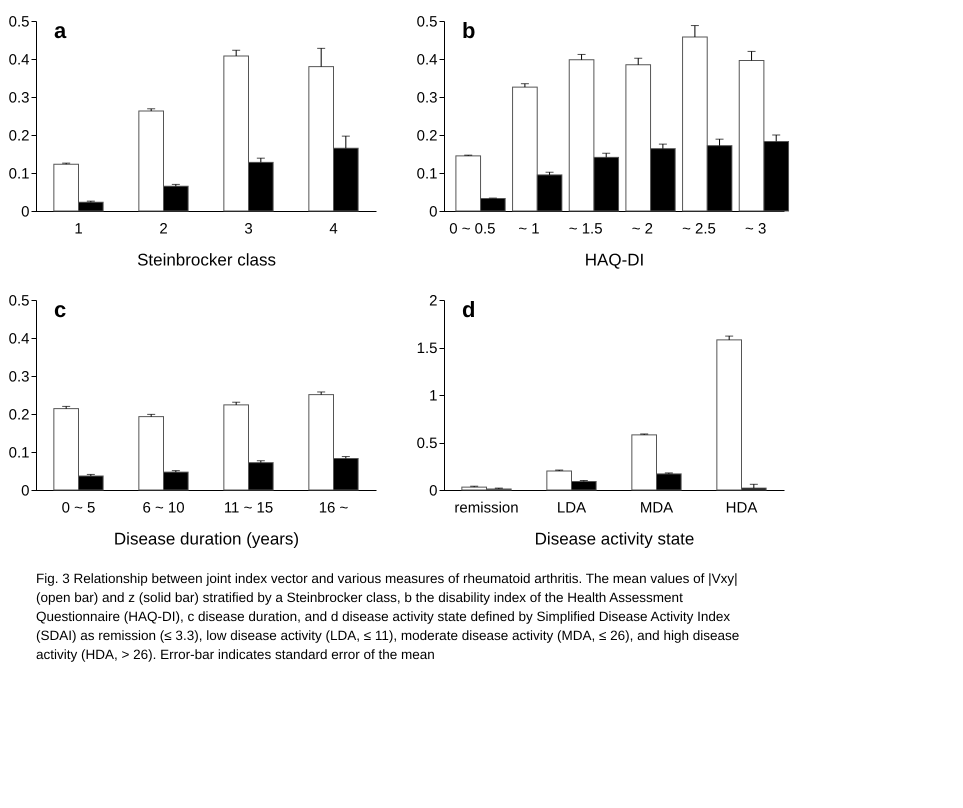 This screenshot has width=963, height=808. What do you see at coordinates (755, 229) in the screenshot?
I see `x-tick-label: ~ 3` at bounding box center [755, 229].